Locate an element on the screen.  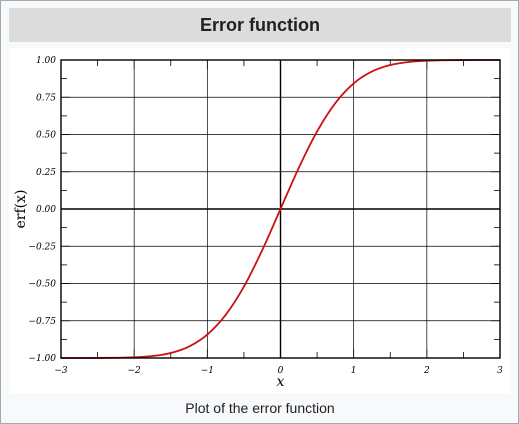
x-tick-label: 3 is located at coordinates (500, 371).